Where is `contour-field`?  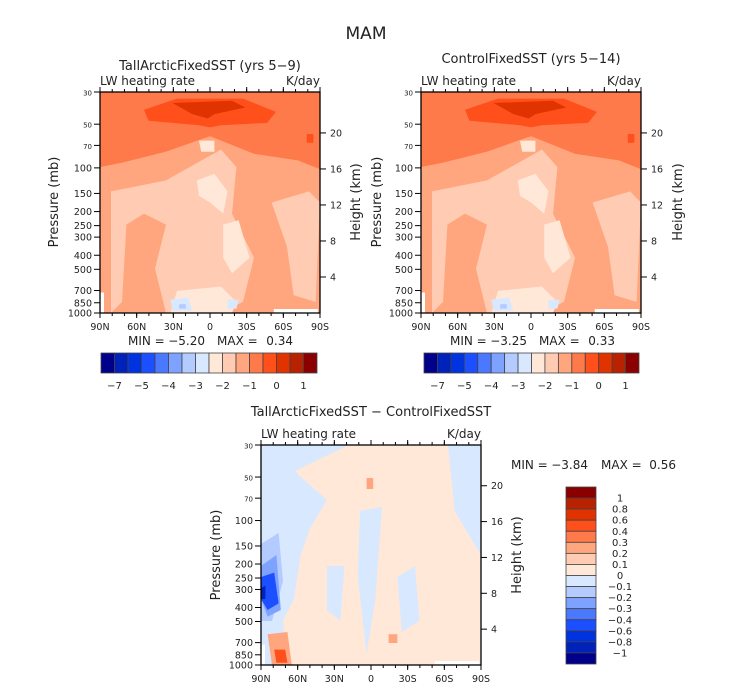 contour-field is located at coordinates (210, 202).